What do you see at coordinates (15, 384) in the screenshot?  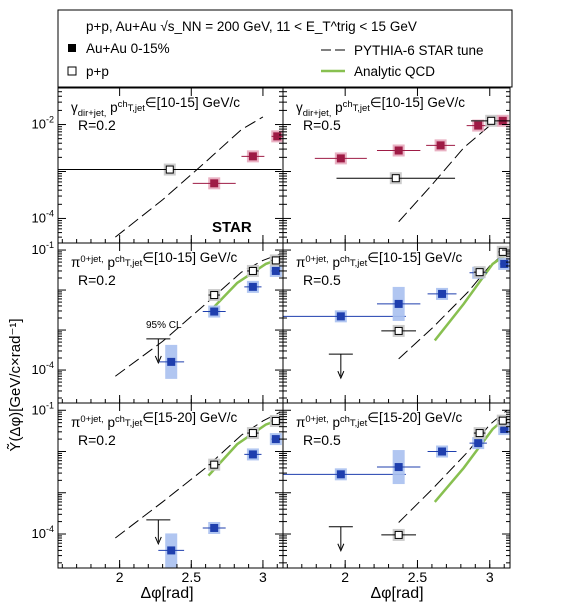 I see `y-axis-label: Ỹ(Δφ)[GeV/c×rad⁻¹]` at bounding box center [15, 384].